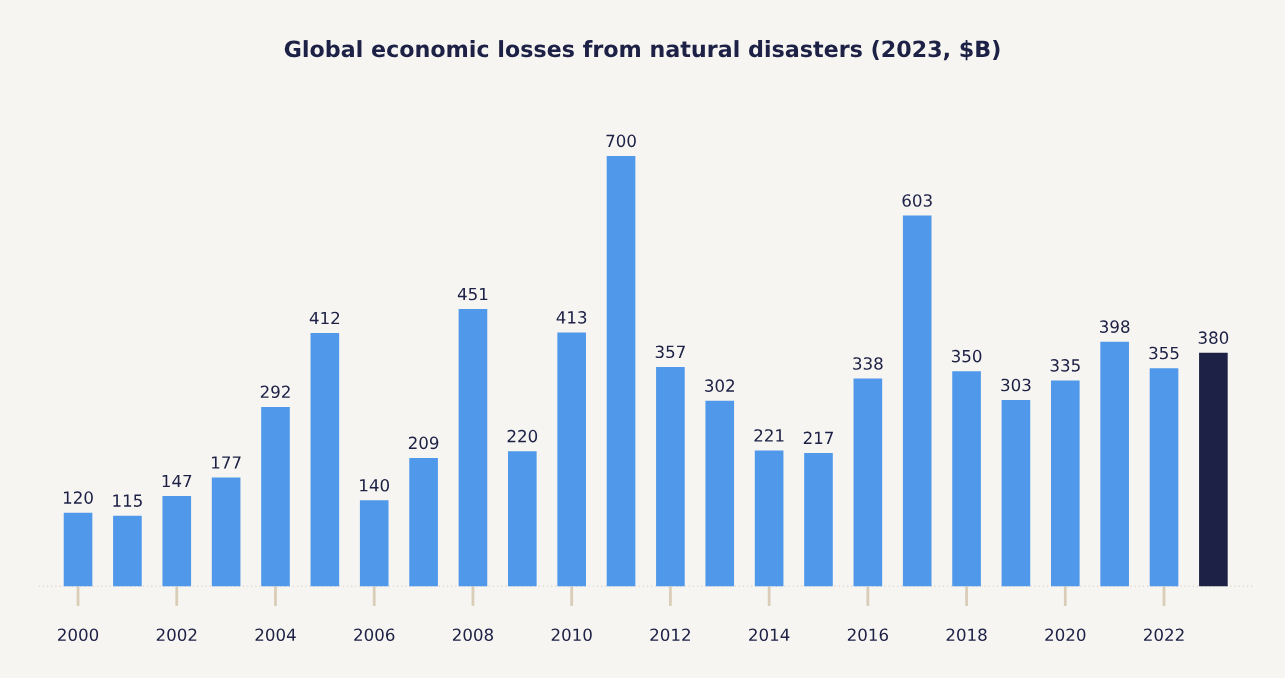  What do you see at coordinates (176, 635) in the screenshot?
I see `x-tick-label: 2002` at bounding box center [176, 635].